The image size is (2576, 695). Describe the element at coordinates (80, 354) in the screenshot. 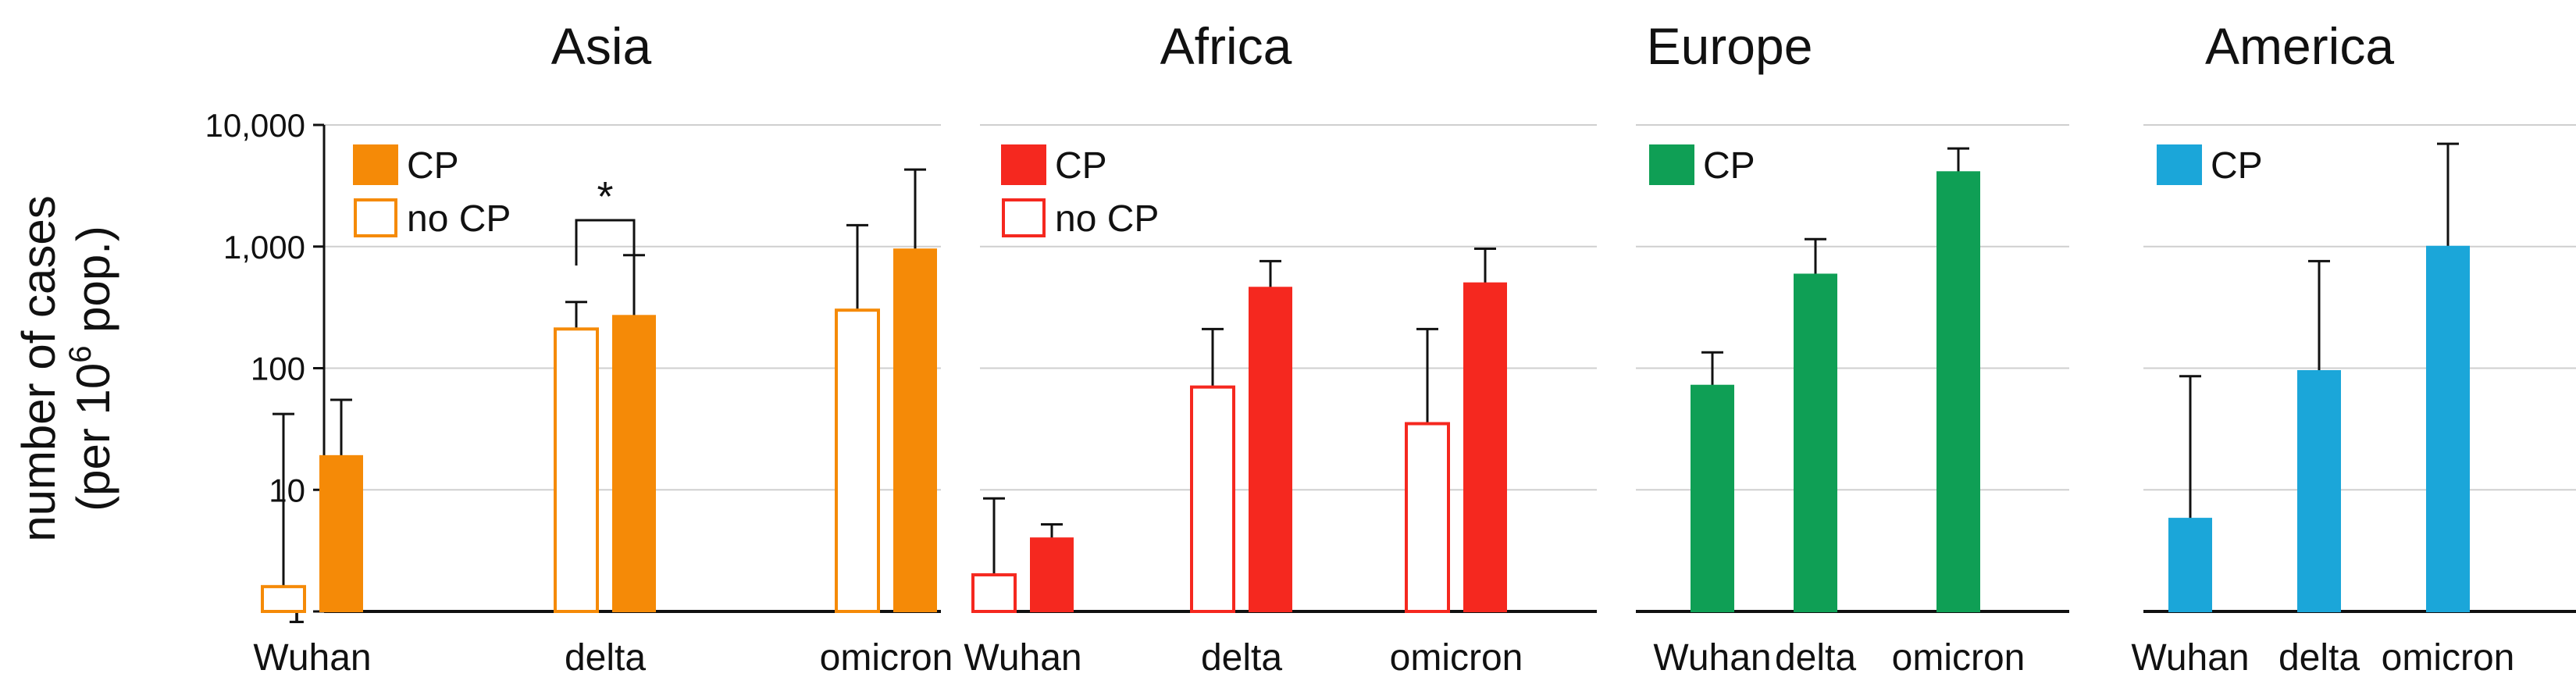

I see `y-axis-label-exponent: 6` at that location.